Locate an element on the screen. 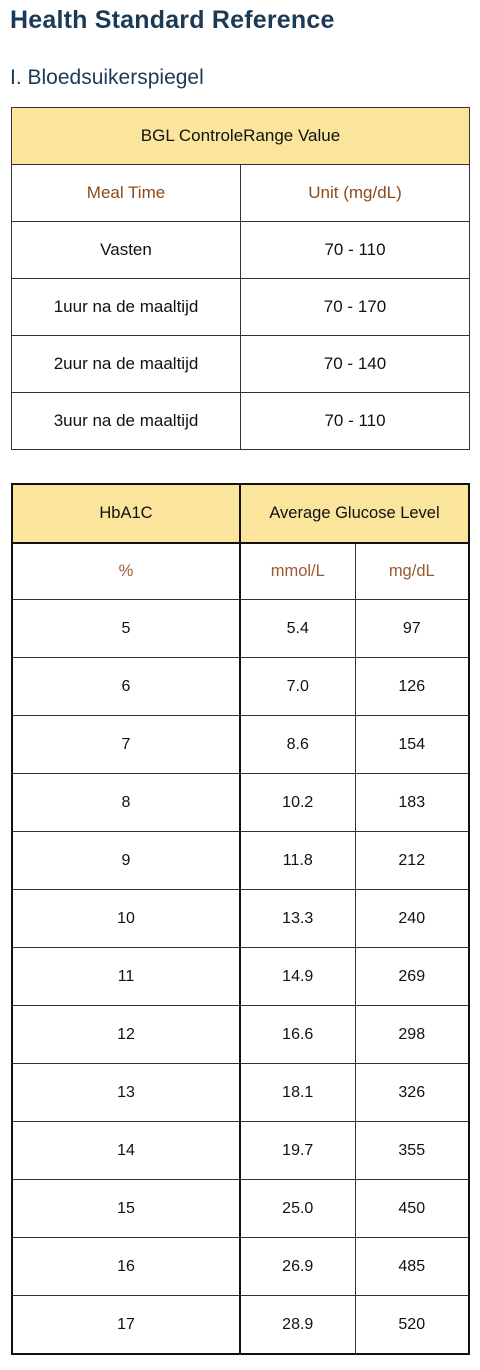 The image size is (480, 1370). mmol-cell: 25.0 is located at coordinates (297, 1208).